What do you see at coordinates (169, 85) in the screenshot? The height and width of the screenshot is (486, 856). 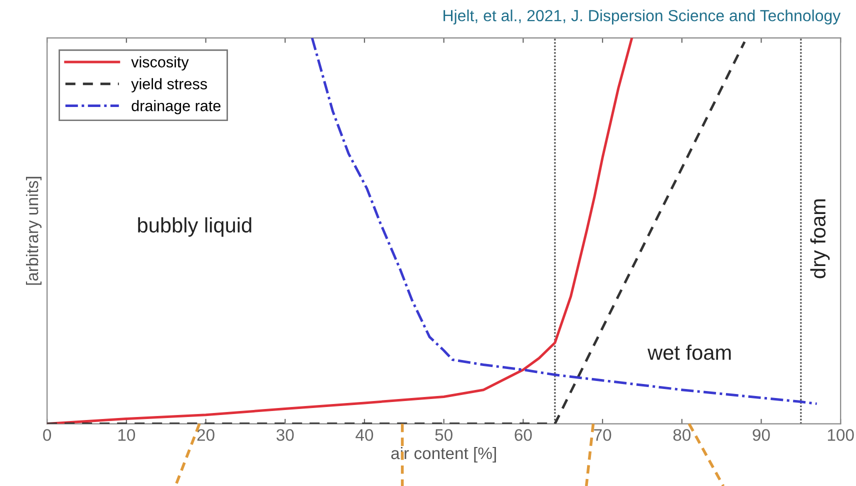 I see `legend-label: yield stress` at bounding box center [169, 85].